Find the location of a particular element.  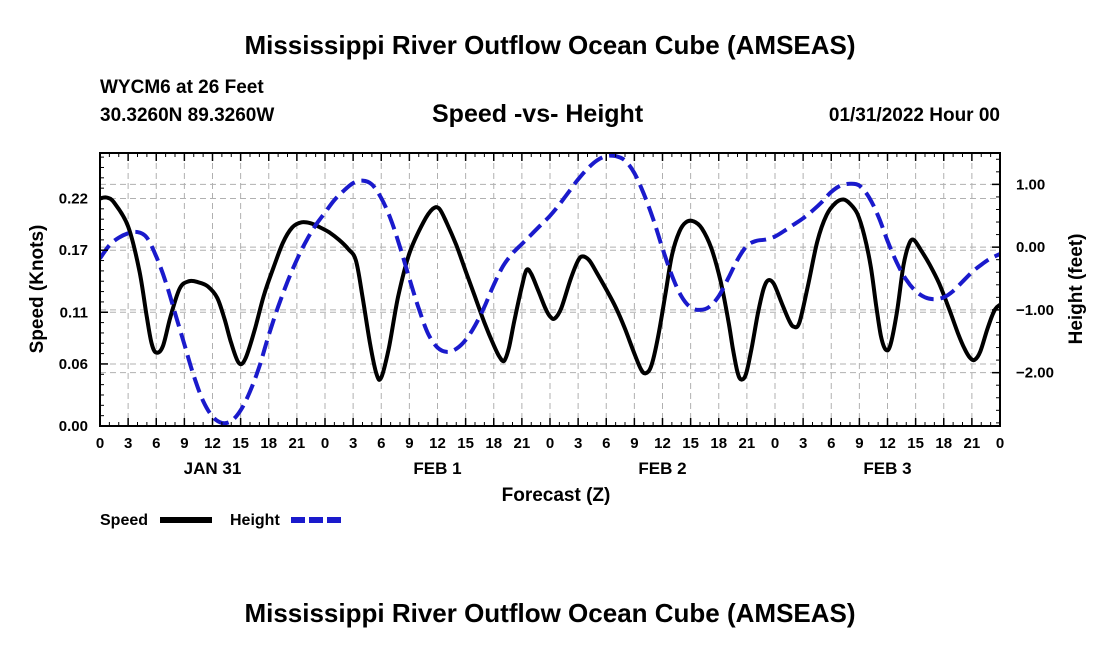

day-label: FEB 2 is located at coordinates (662, 468).